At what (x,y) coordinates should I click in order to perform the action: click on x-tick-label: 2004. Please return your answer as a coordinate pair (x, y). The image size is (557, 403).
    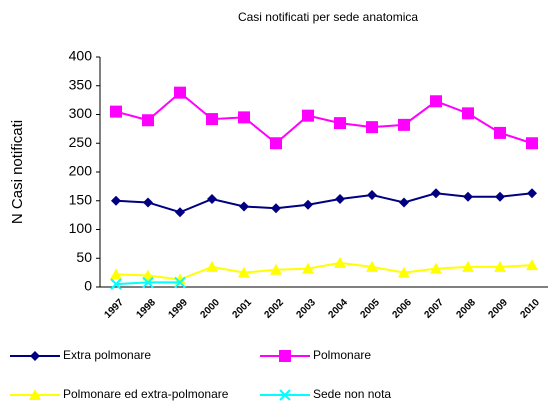
    Looking at the image, I should click on (338, 309).